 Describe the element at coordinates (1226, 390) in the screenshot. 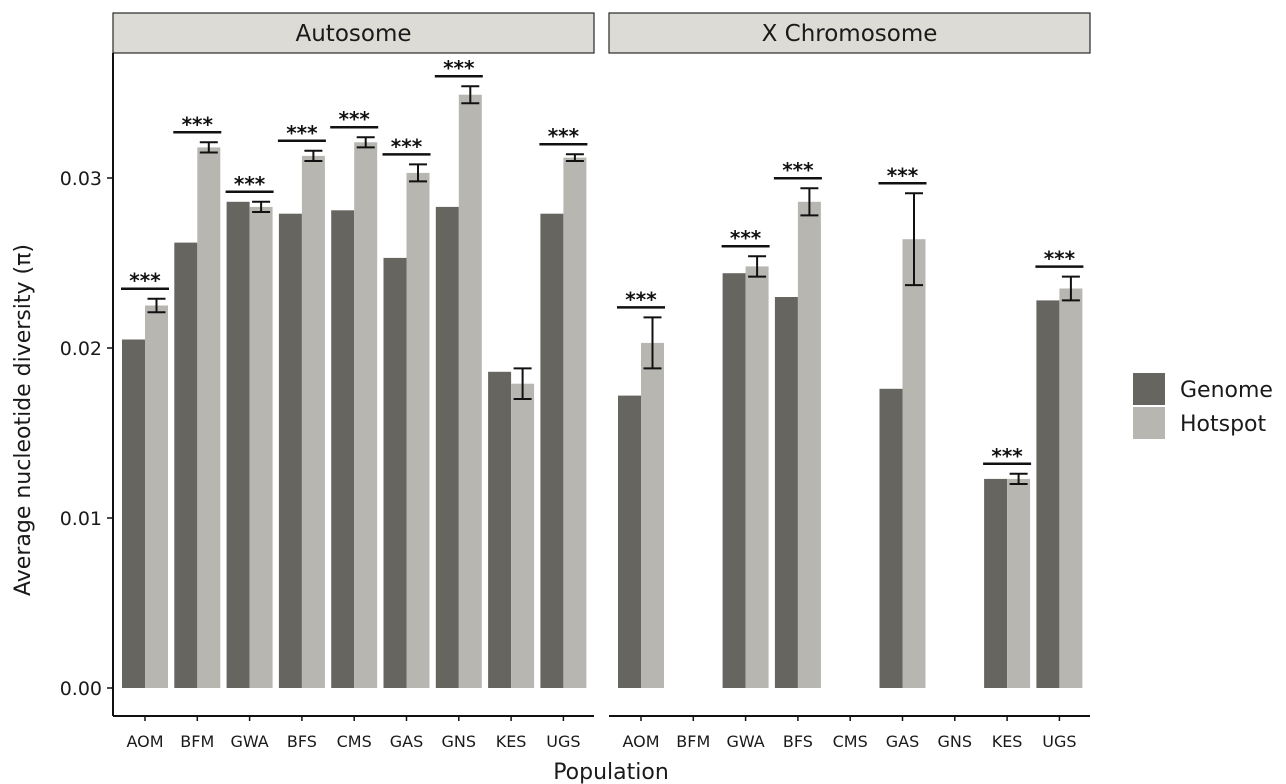

I see `legend-label-genome: Genome` at that location.